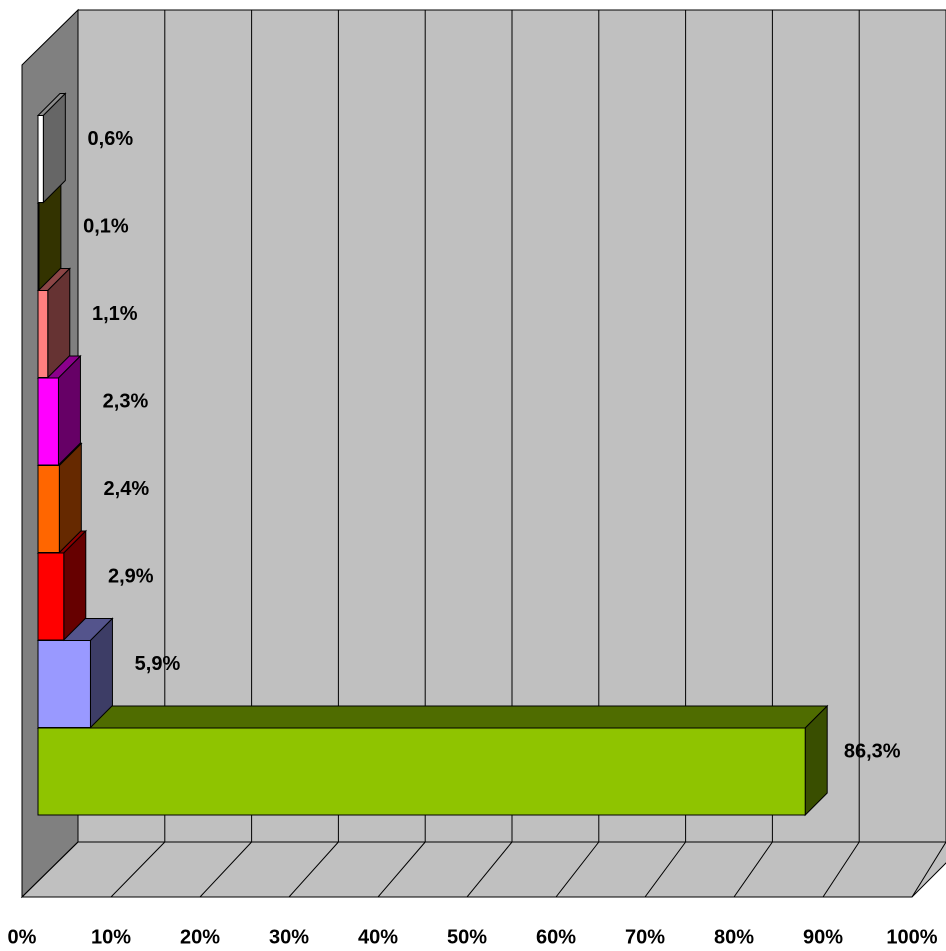  What do you see at coordinates (111, 139) in the screenshot?
I see `value-label: 0,6%` at bounding box center [111, 139].